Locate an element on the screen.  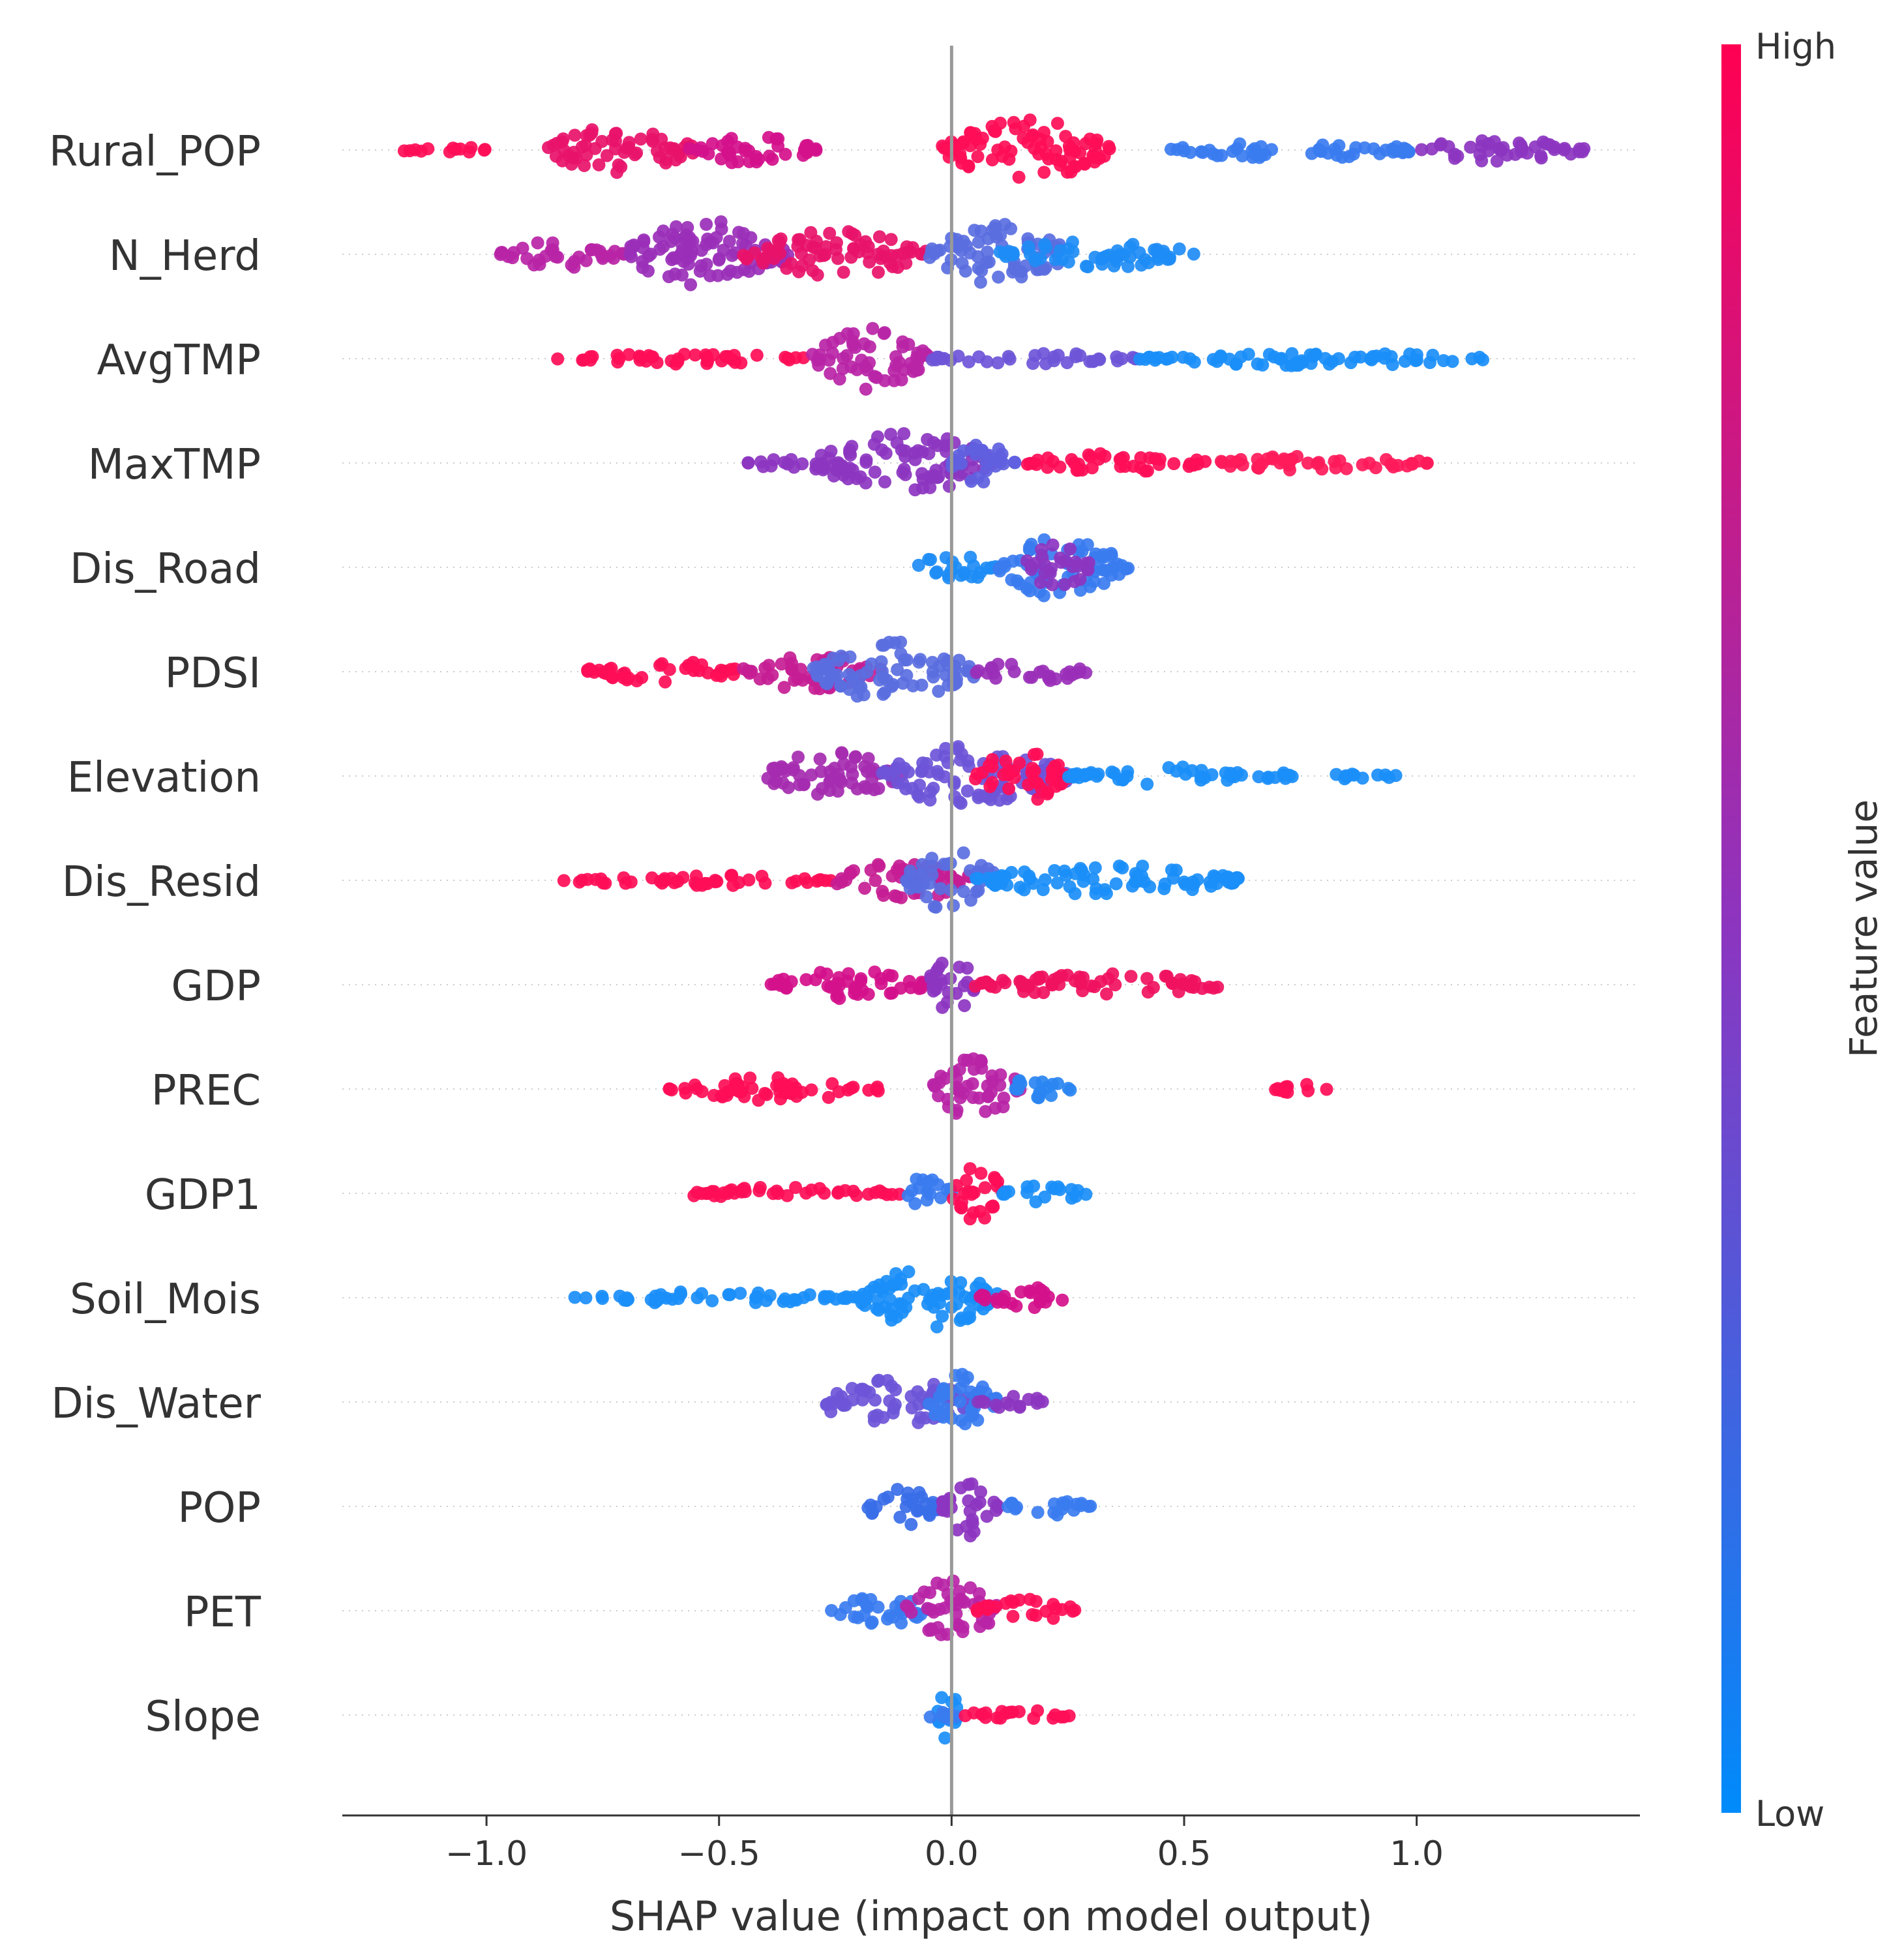
feature-row-pet: PET is located at coordinates (912, 1607).